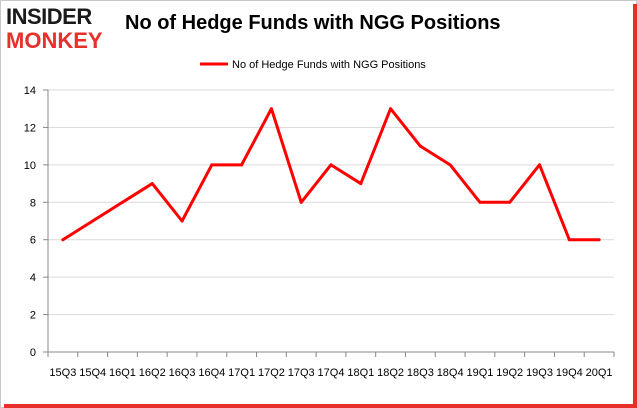 The height and width of the screenshot is (408, 637). I want to click on x-tick-label: 17Q1, so click(241, 373).